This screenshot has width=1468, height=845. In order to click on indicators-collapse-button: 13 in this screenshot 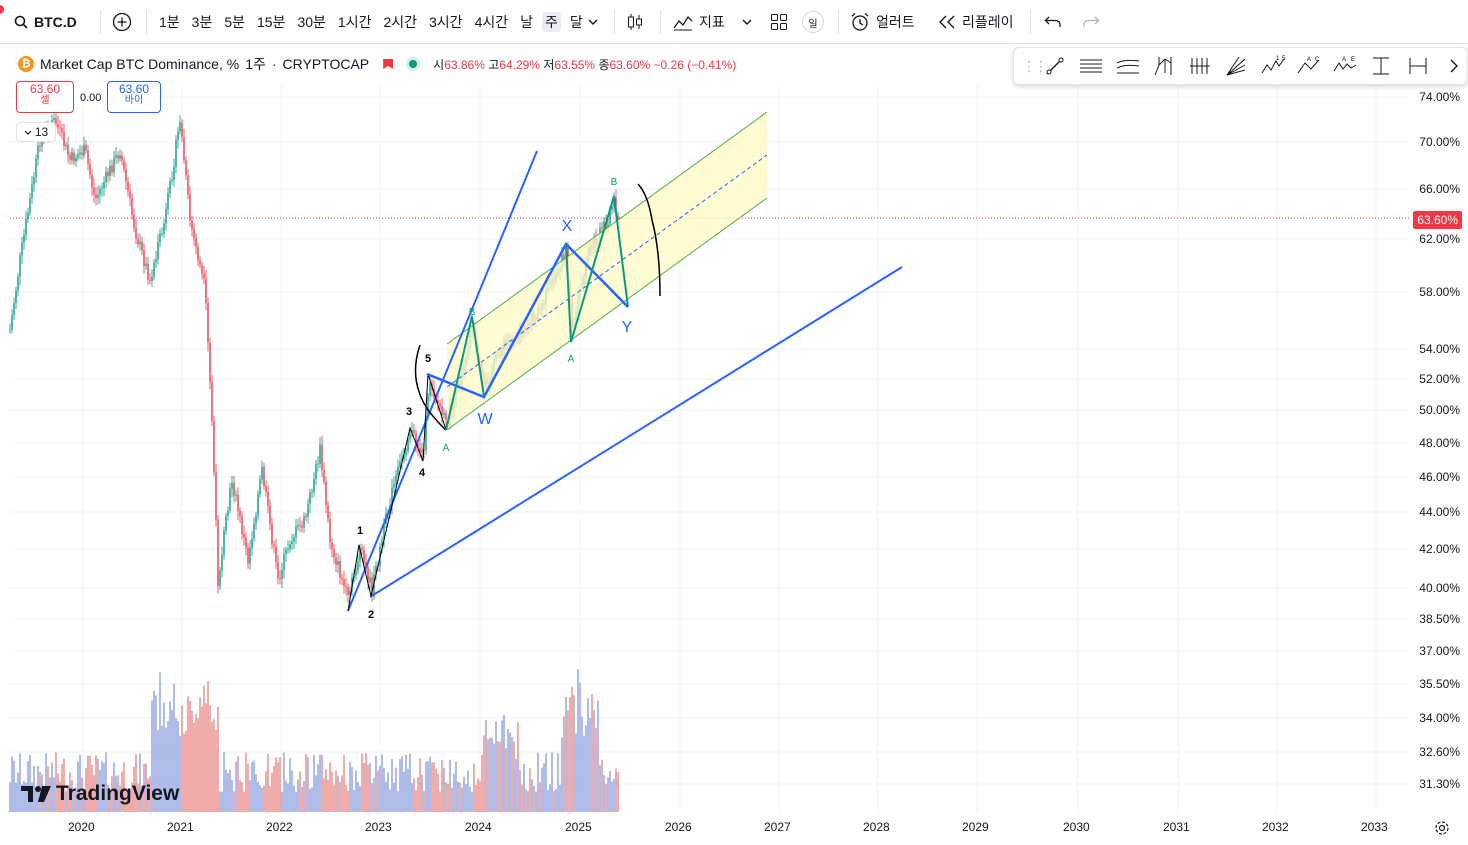, I will do `click(36, 132)`.